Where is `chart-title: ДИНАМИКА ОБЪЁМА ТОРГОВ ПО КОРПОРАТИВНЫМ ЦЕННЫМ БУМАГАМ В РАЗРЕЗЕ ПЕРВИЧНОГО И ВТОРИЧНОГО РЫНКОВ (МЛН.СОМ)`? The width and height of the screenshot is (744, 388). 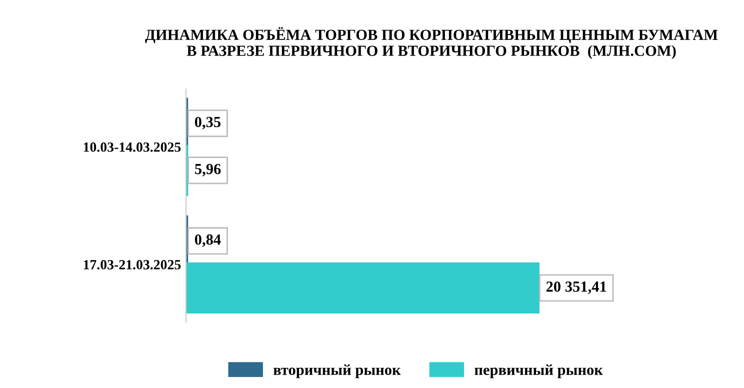
chart-title: ДИНАМИКА ОБЪЁМА ТОРГОВ ПО КОРПОРАТИВНЫМ ЦЕННЫМ БУМАГАМ В РАЗРЕЗЕ ПЕРВИЧНОГО И ВТОРИЧНОГО РЫНКОВ (МЛН.СОМ) is located at coordinates (431, 43).